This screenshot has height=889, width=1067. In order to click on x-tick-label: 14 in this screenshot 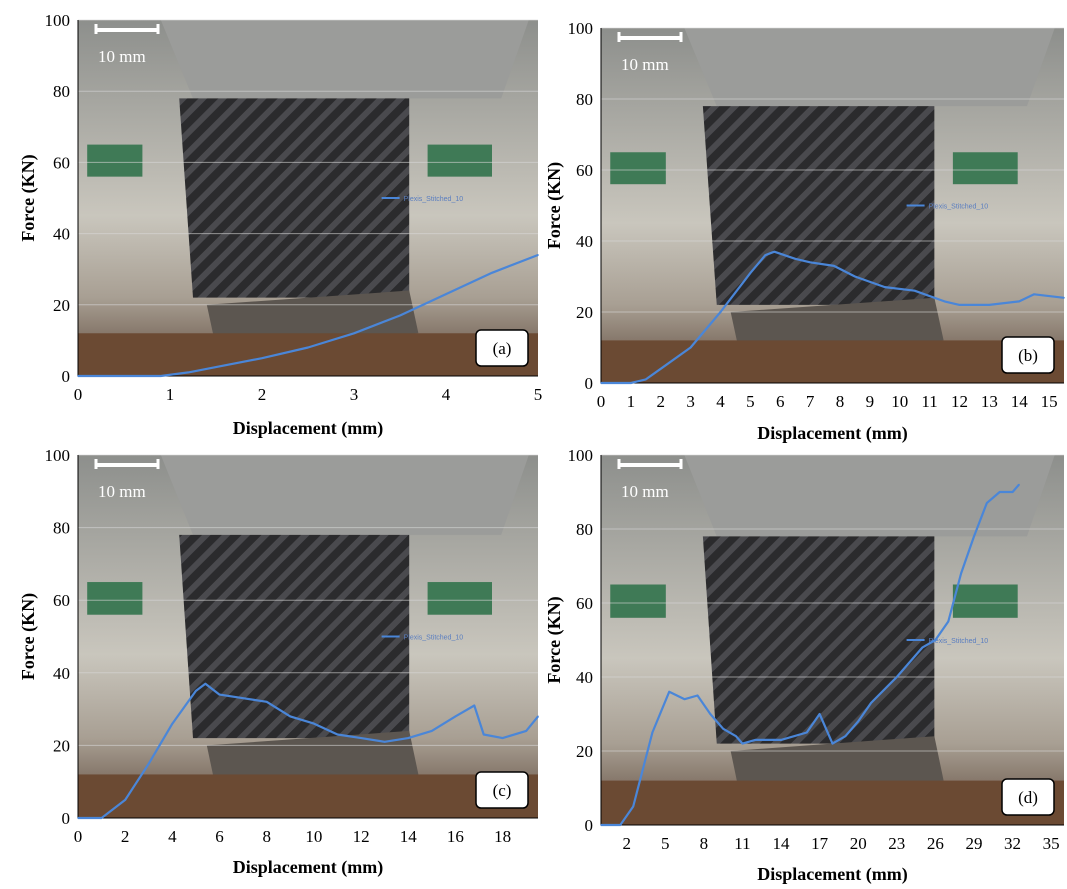, I will do `click(409, 836)`.